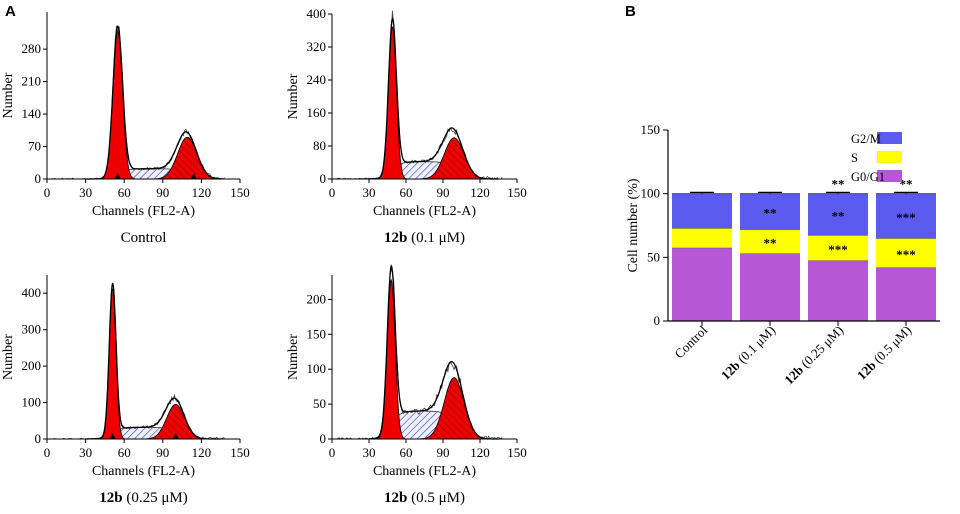  I want to click on category-label-rest: (0.5 μM), so click(891, 346).